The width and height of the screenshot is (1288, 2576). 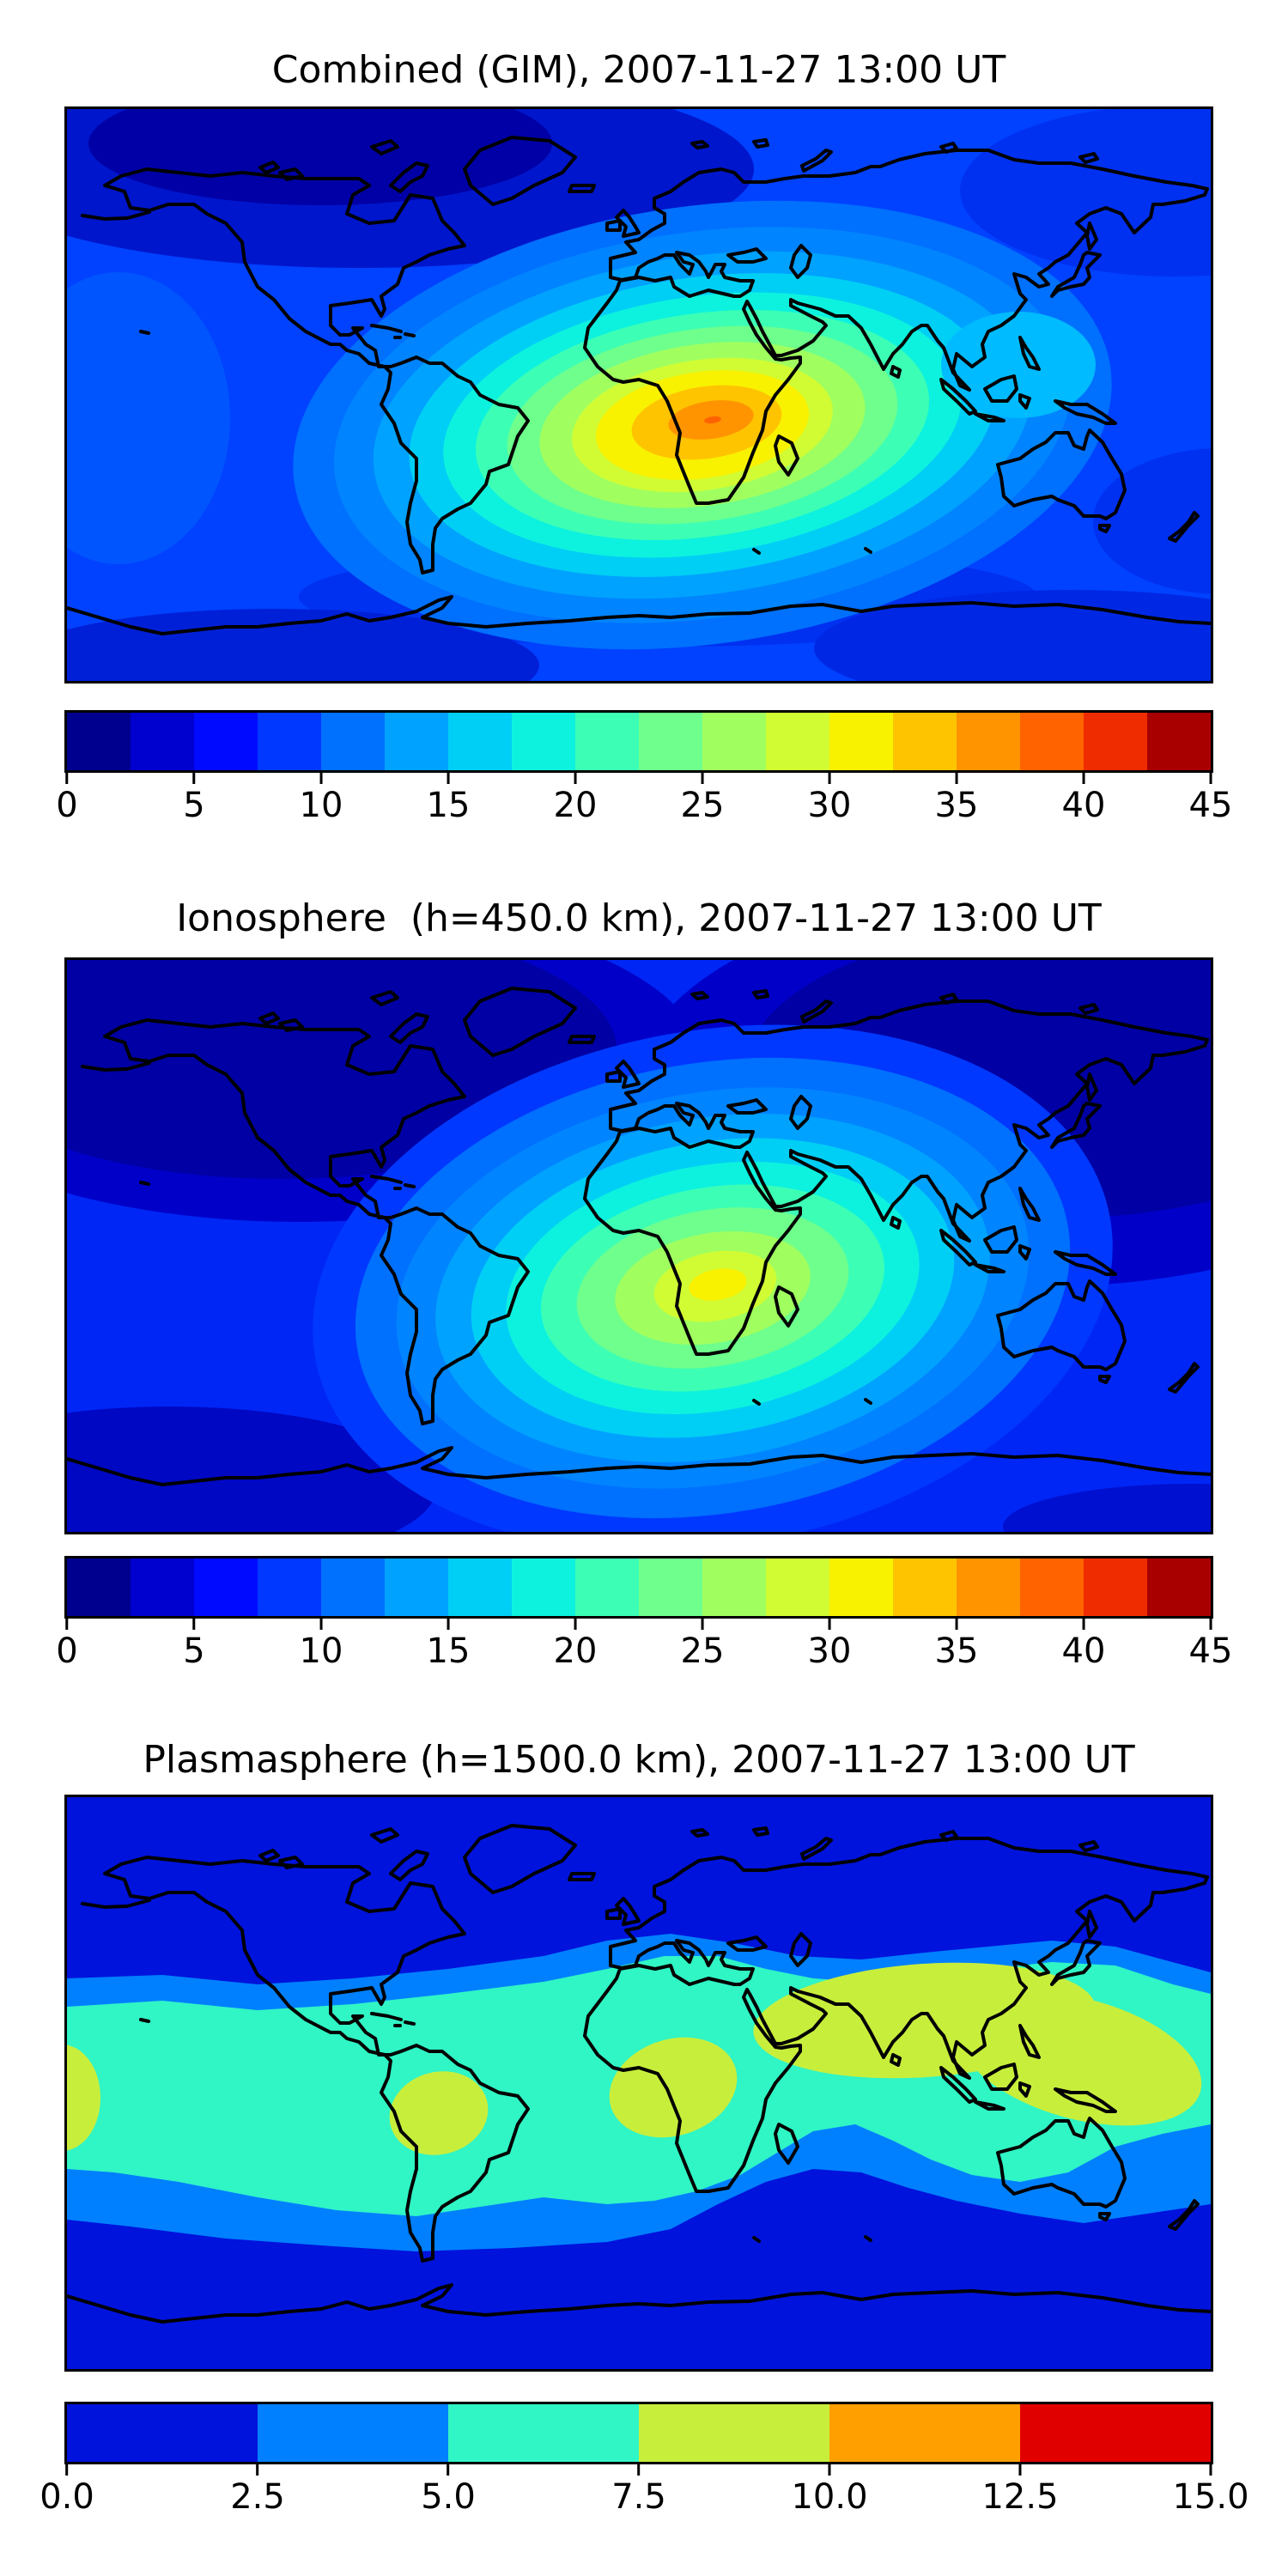 I want to click on panel-3-colorbar, so click(x=638, y=2433).